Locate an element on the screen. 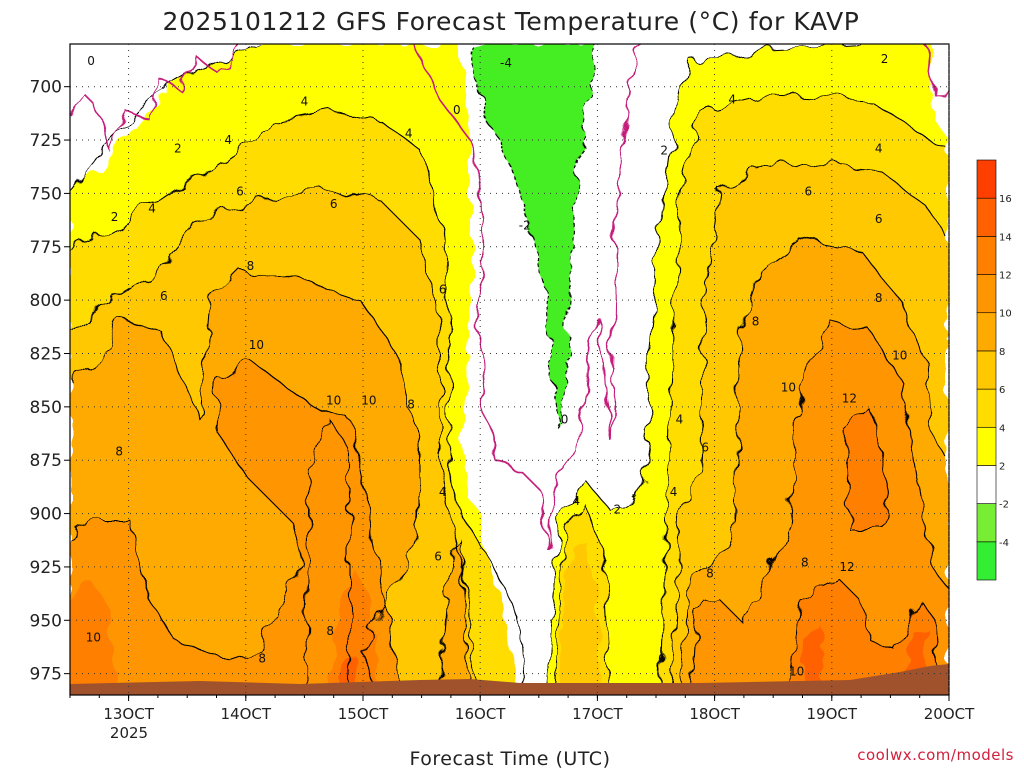  y-tick-label: 800 is located at coordinates (46, 301).